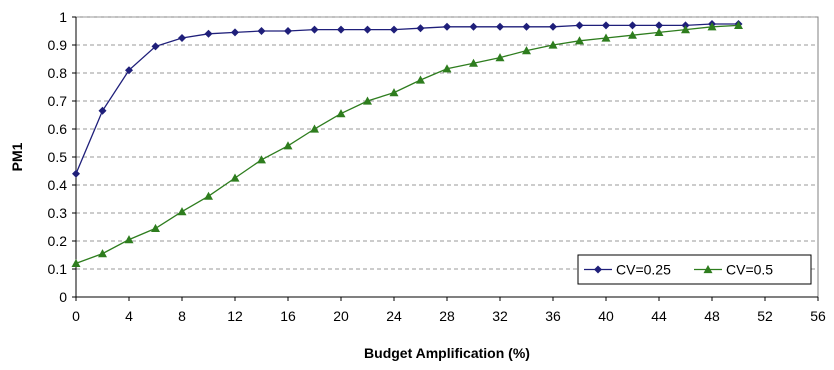 This screenshot has width=834, height=370. I want to click on legend-label: CV=0.25, so click(643, 270).